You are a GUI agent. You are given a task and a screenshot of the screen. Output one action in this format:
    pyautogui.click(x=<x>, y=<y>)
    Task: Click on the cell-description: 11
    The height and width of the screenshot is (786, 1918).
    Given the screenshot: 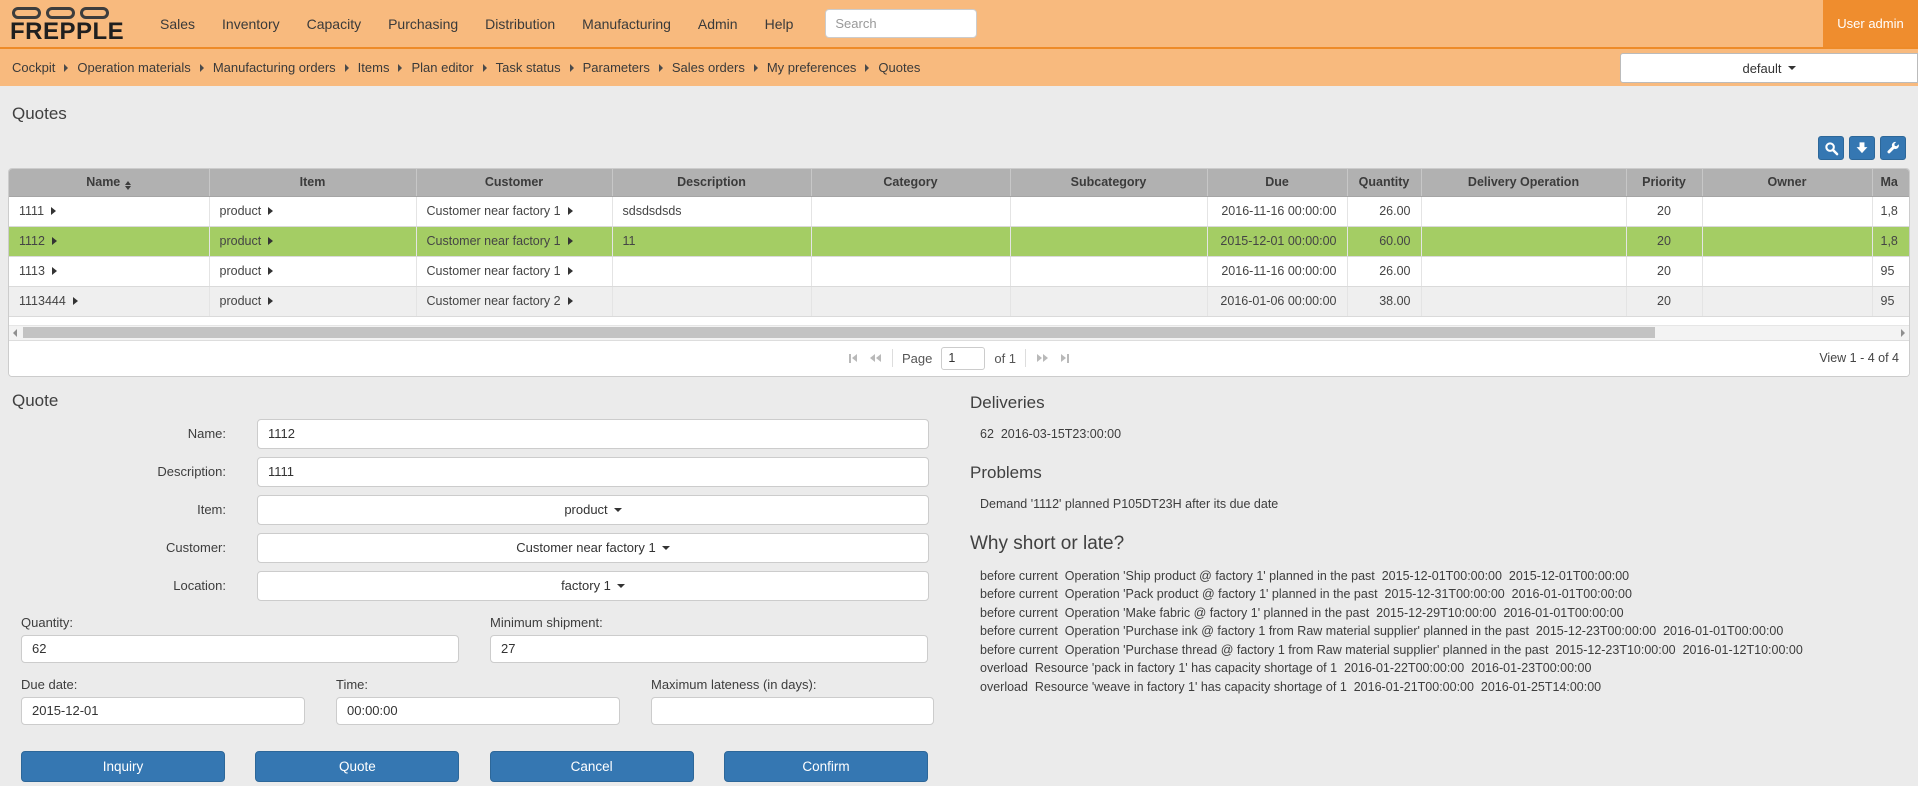 What is the action you would take?
    pyautogui.click(x=712, y=241)
    